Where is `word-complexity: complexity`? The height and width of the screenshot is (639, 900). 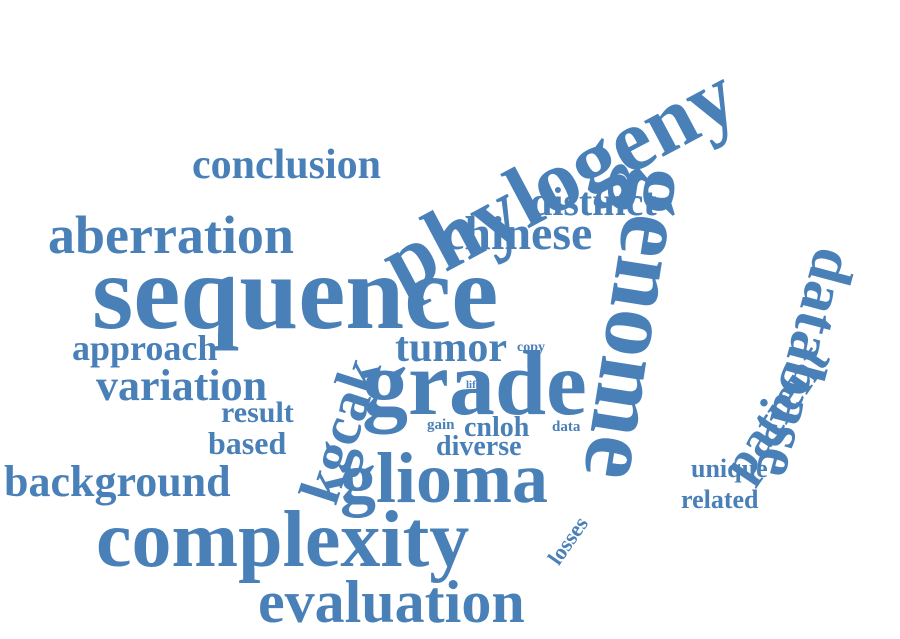
word-complexity: complexity is located at coordinates (283, 540).